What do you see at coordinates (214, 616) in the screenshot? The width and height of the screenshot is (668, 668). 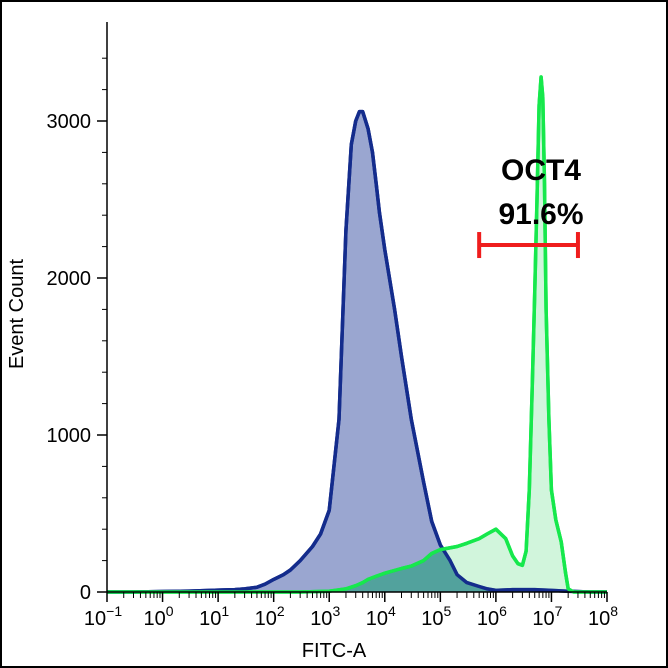 I see `x-tick-label: 10¹` at bounding box center [214, 616].